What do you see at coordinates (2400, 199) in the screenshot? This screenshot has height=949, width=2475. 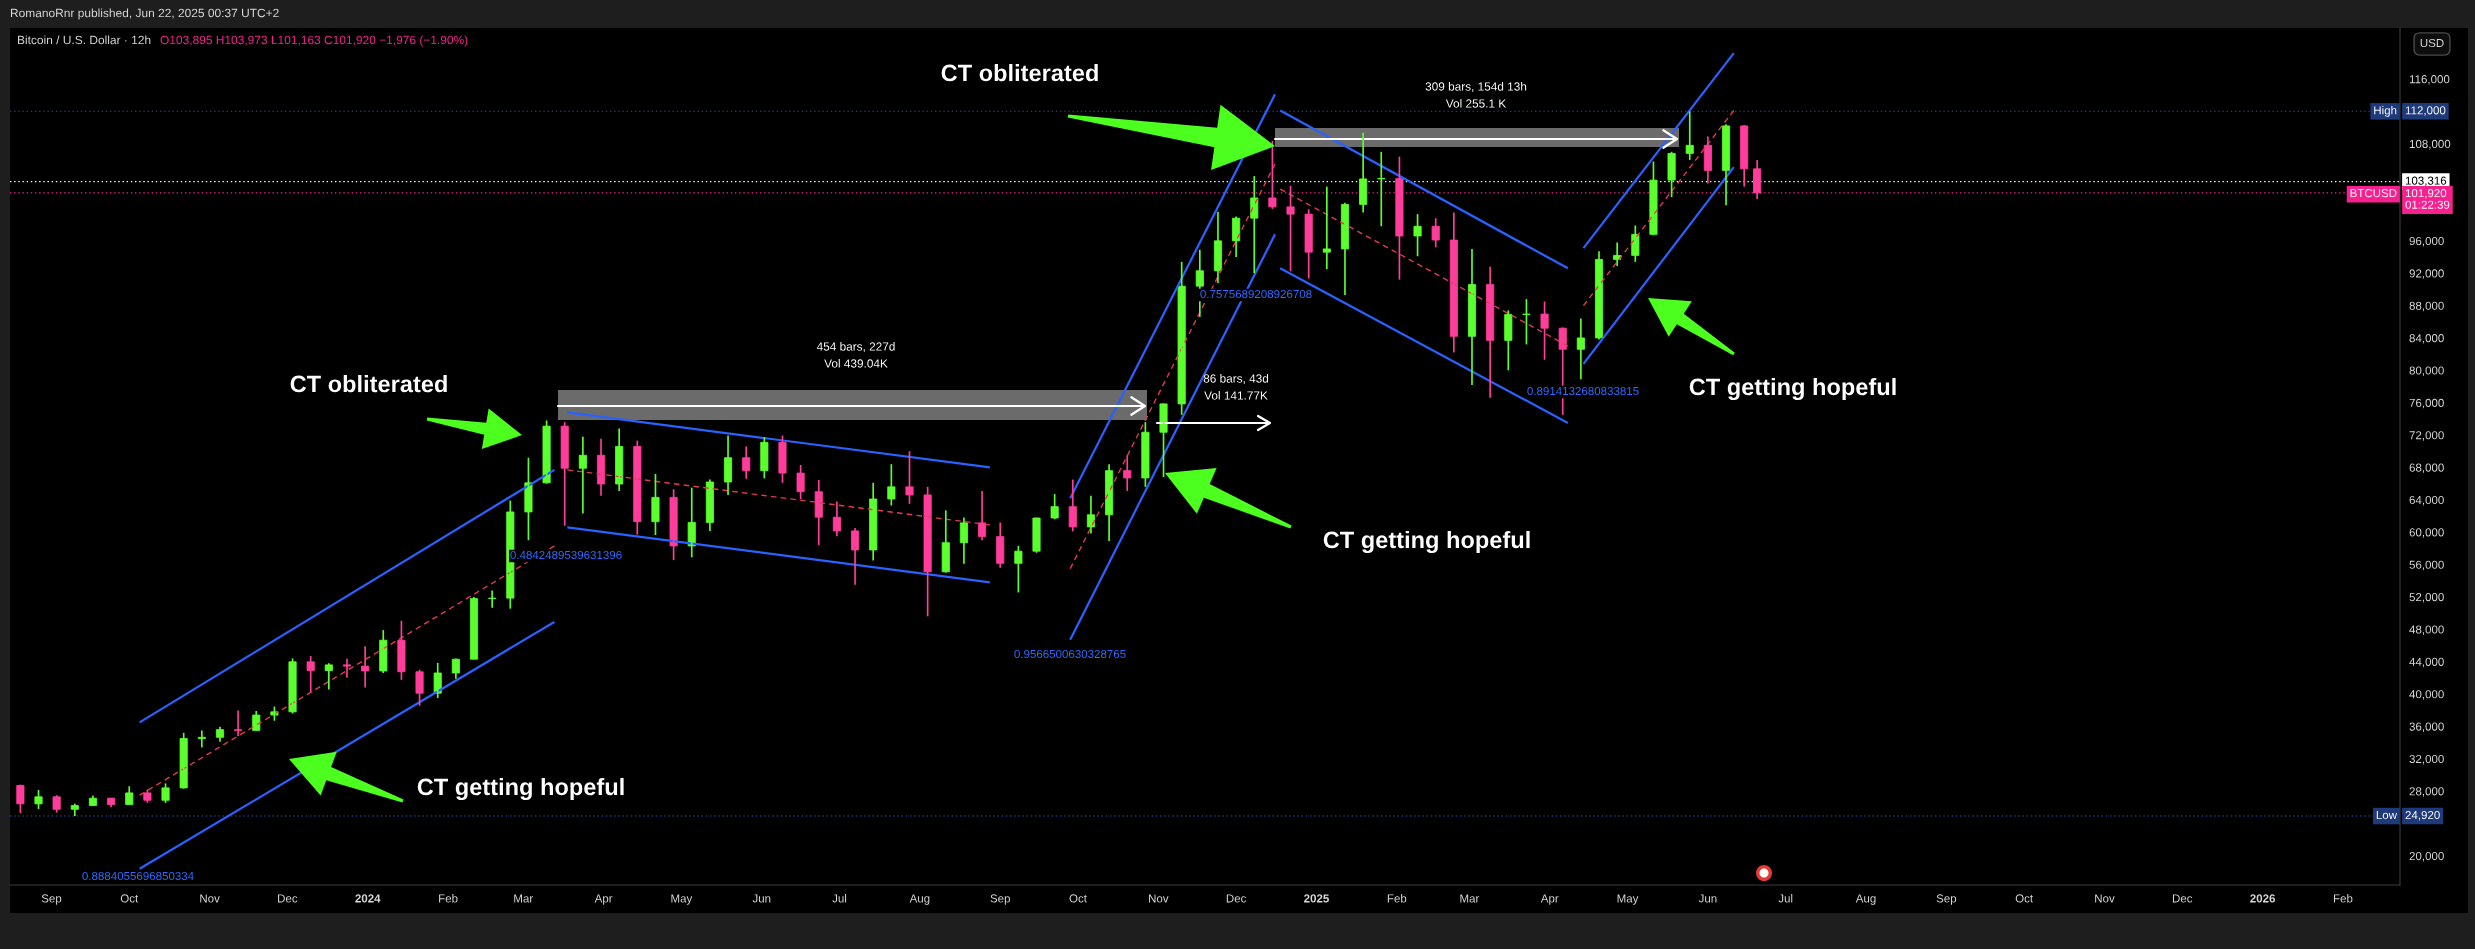 I see `ref-line-label: BTCUSD 101,920 01:22:39` at bounding box center [2400, 199].